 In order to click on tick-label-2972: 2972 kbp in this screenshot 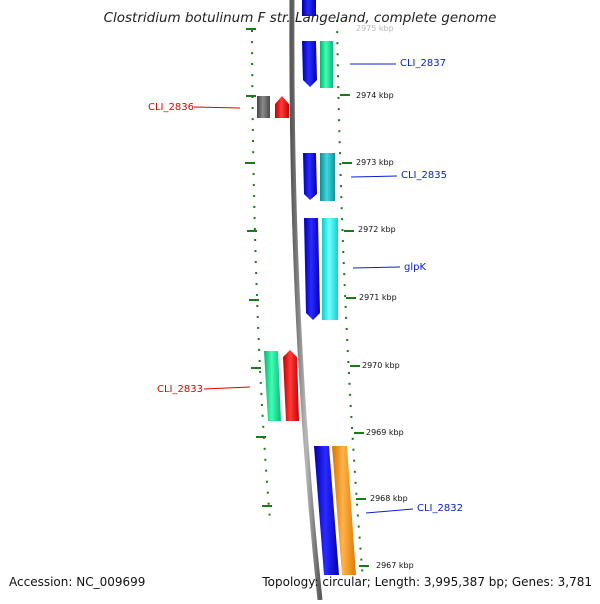, I will do `click(377, 229)`.